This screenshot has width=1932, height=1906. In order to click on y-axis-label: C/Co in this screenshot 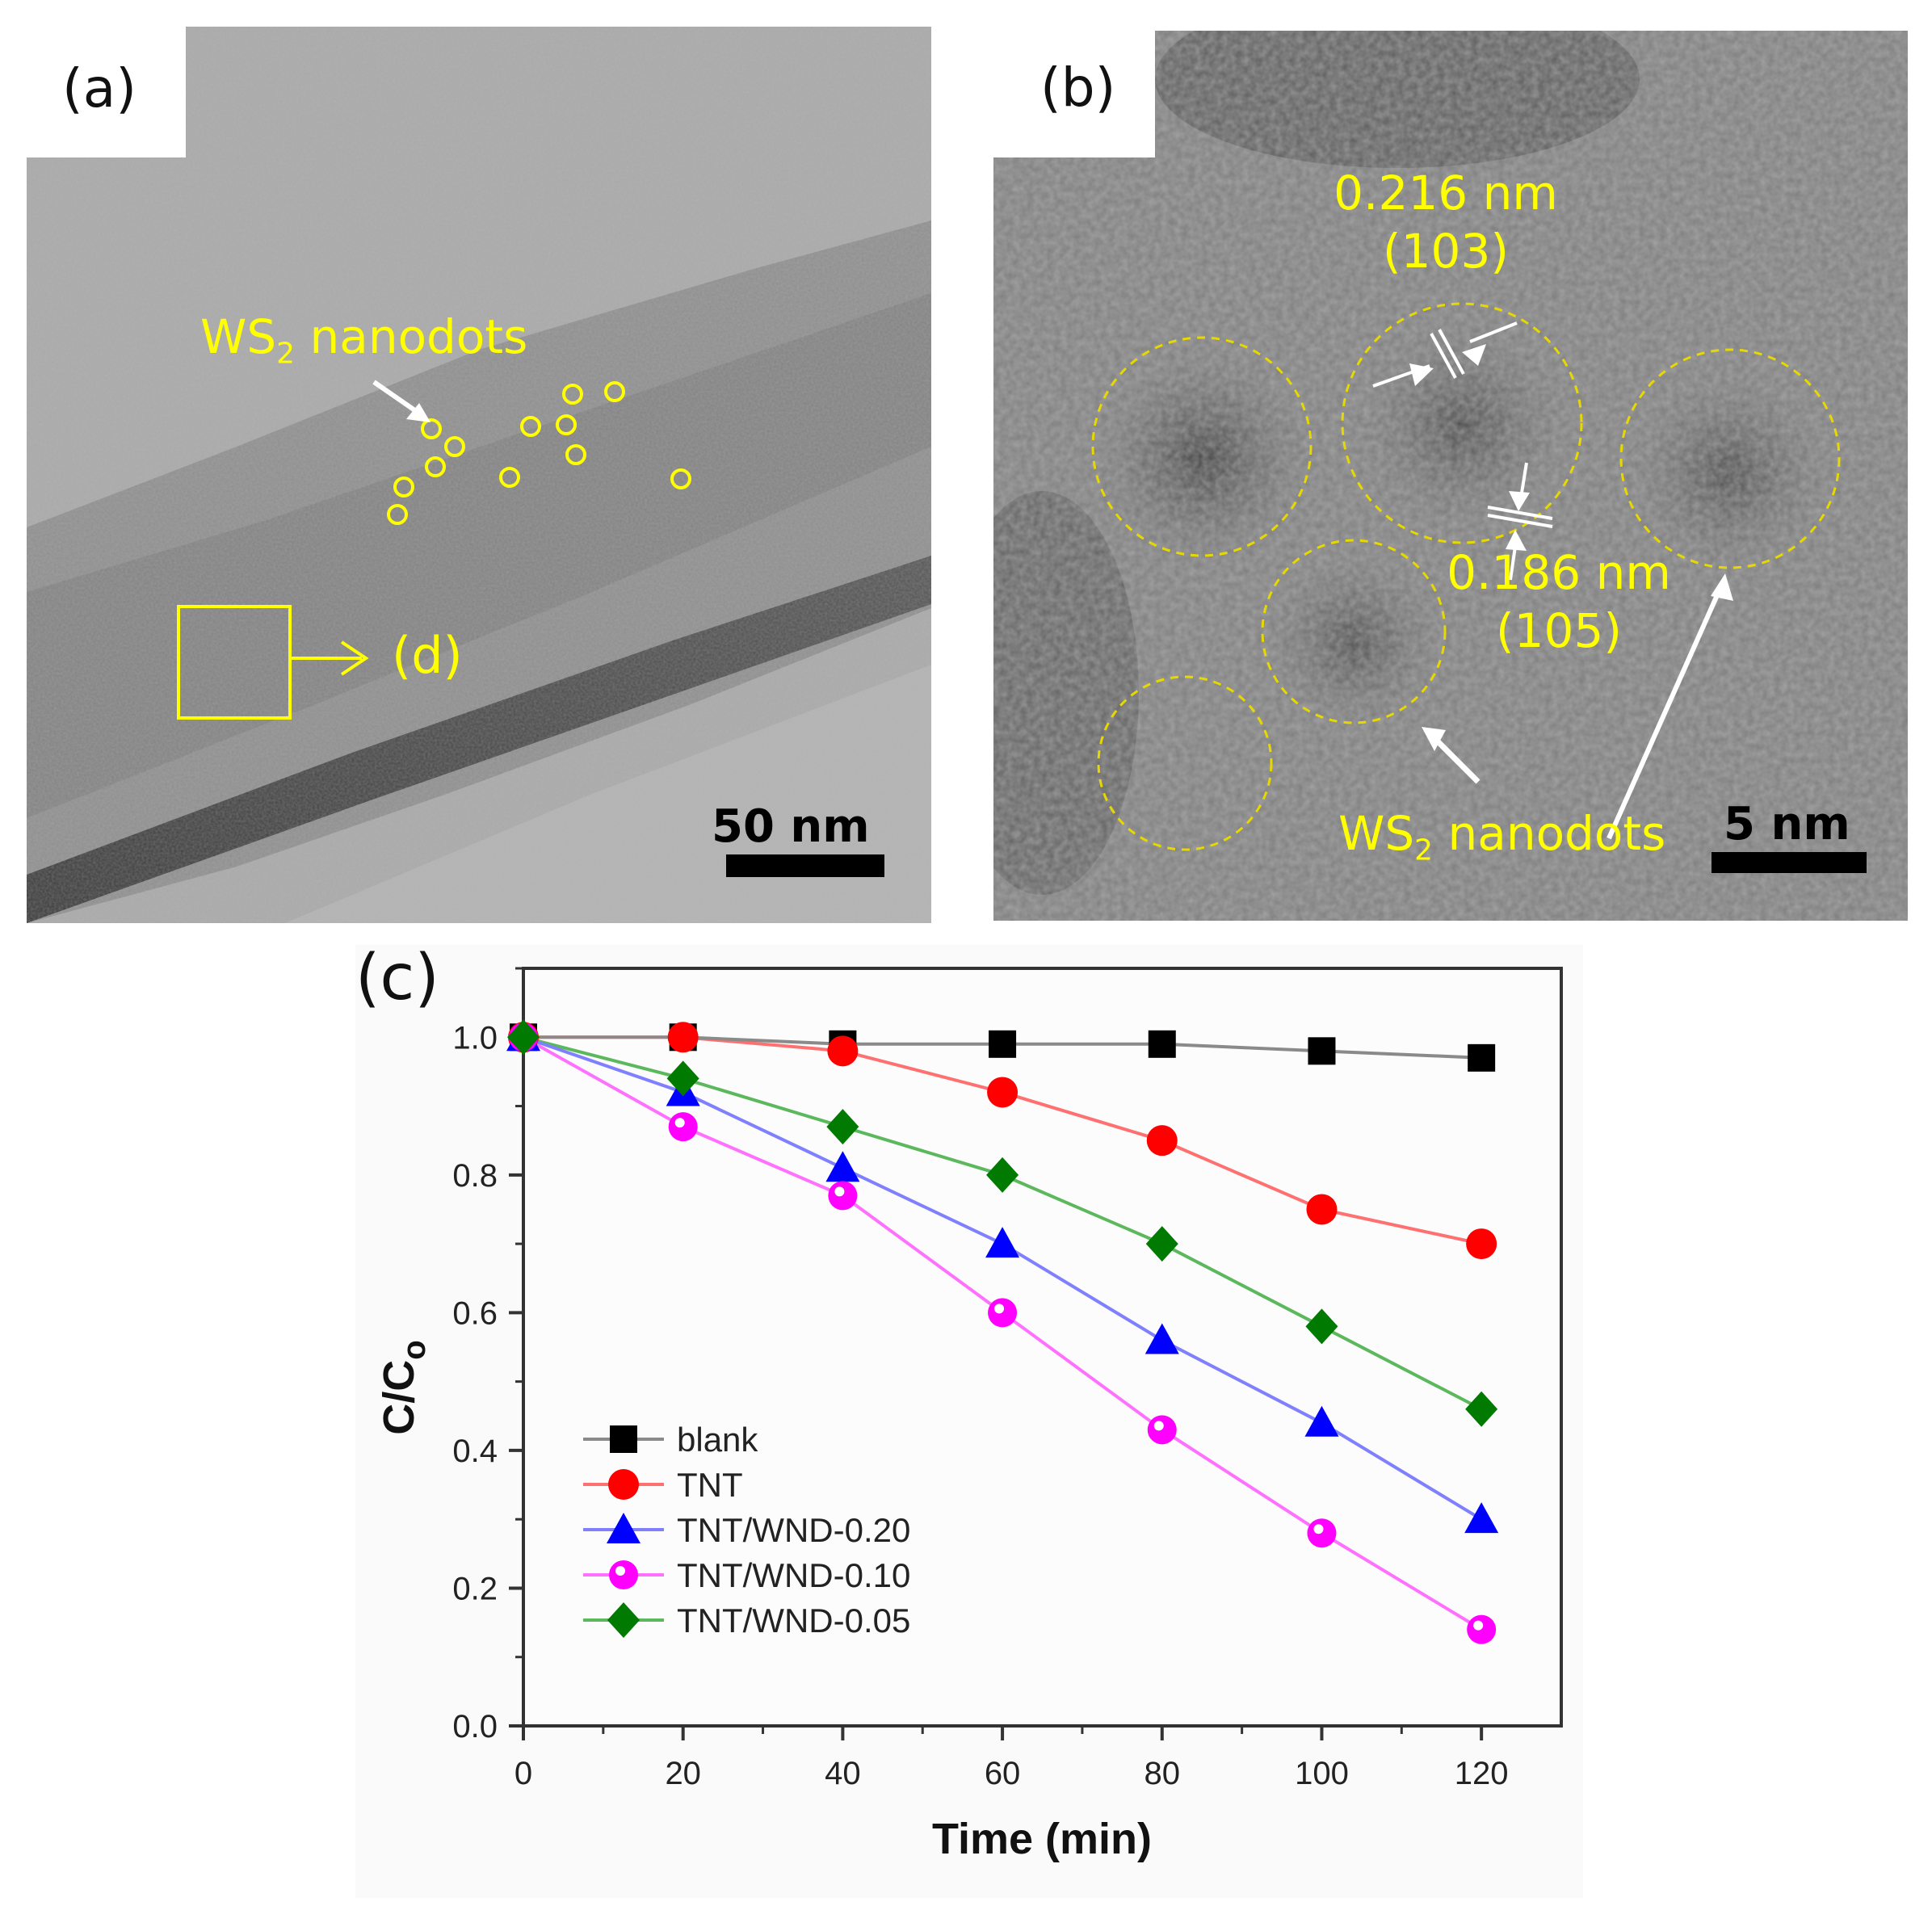, I will do `click(404, 1387)`.